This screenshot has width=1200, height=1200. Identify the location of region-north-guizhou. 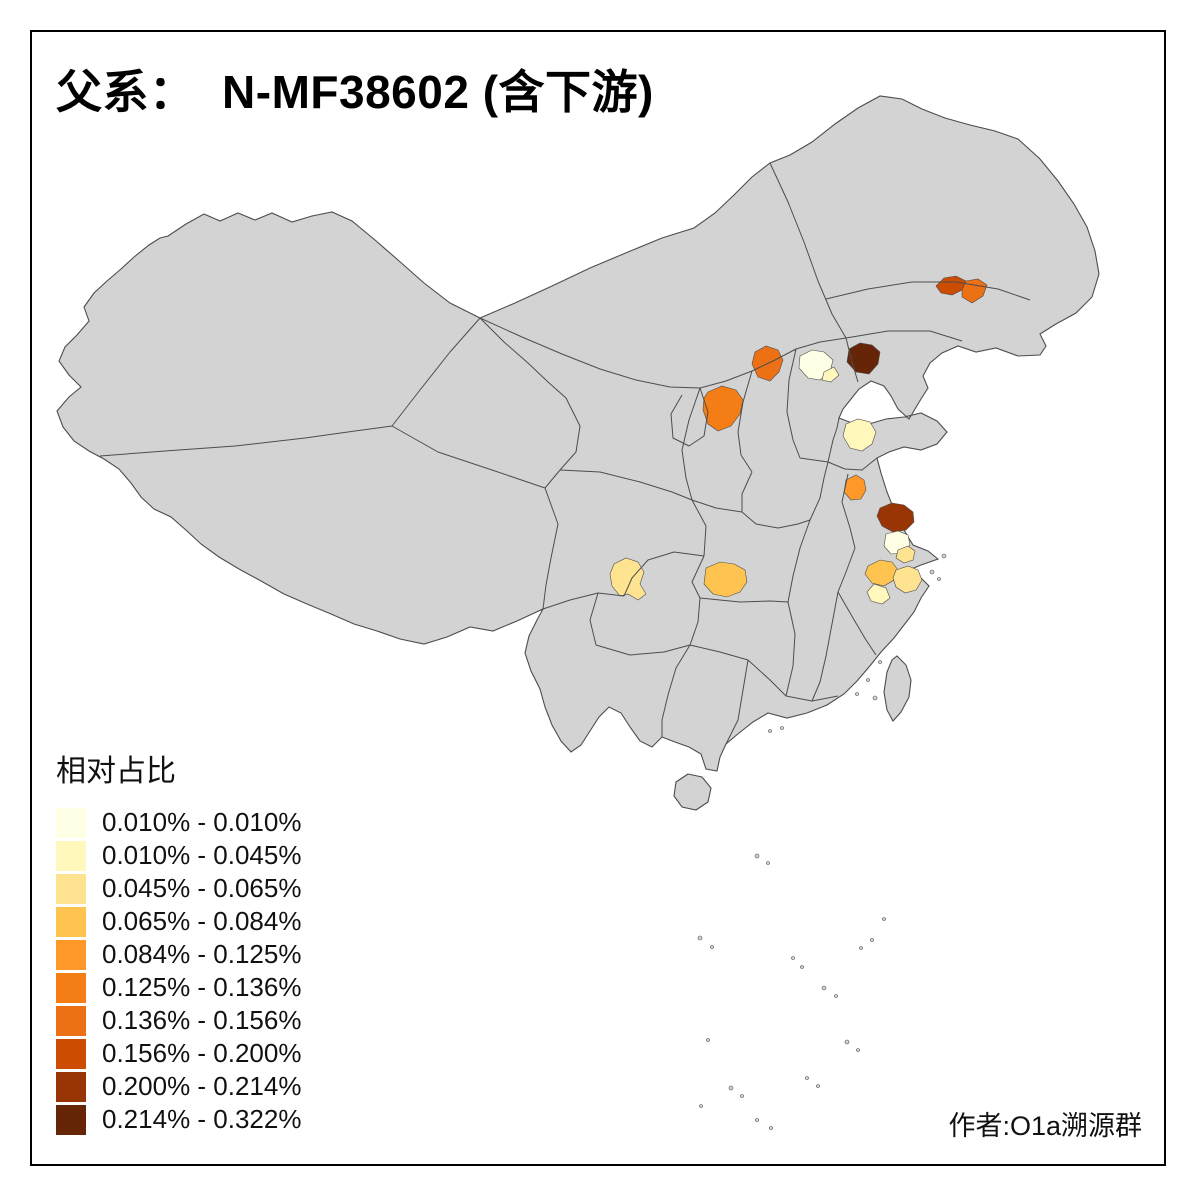
(628, 579).